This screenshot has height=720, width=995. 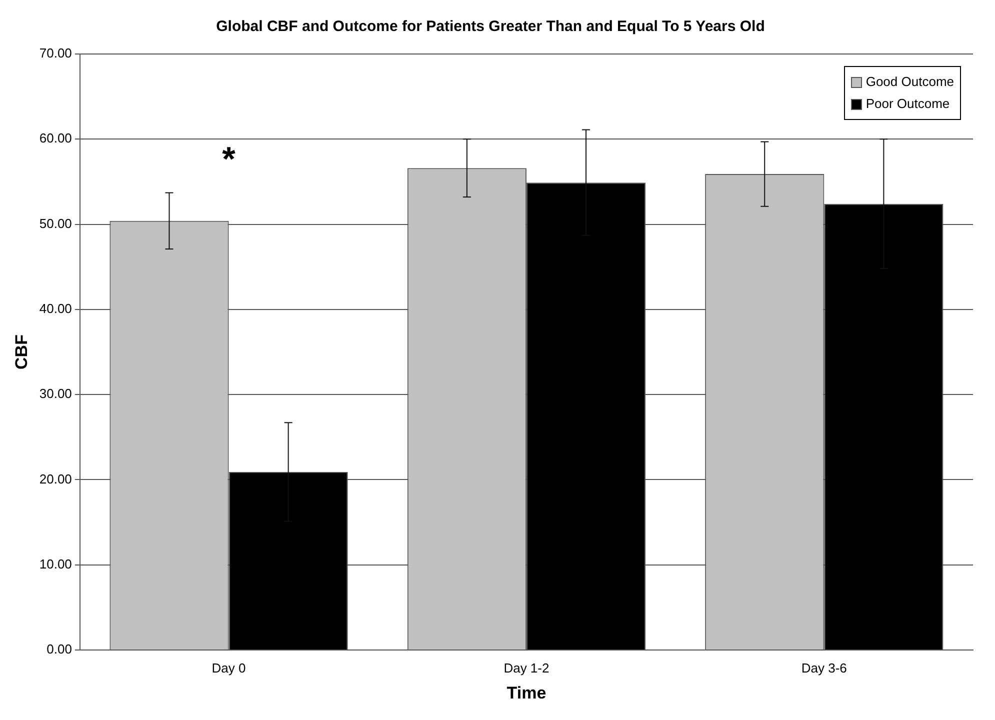 What do you see at coordinates (229, 668) in the screenshot?
I see `x-tick-label: Day 0` at bounding box center [229, 668].